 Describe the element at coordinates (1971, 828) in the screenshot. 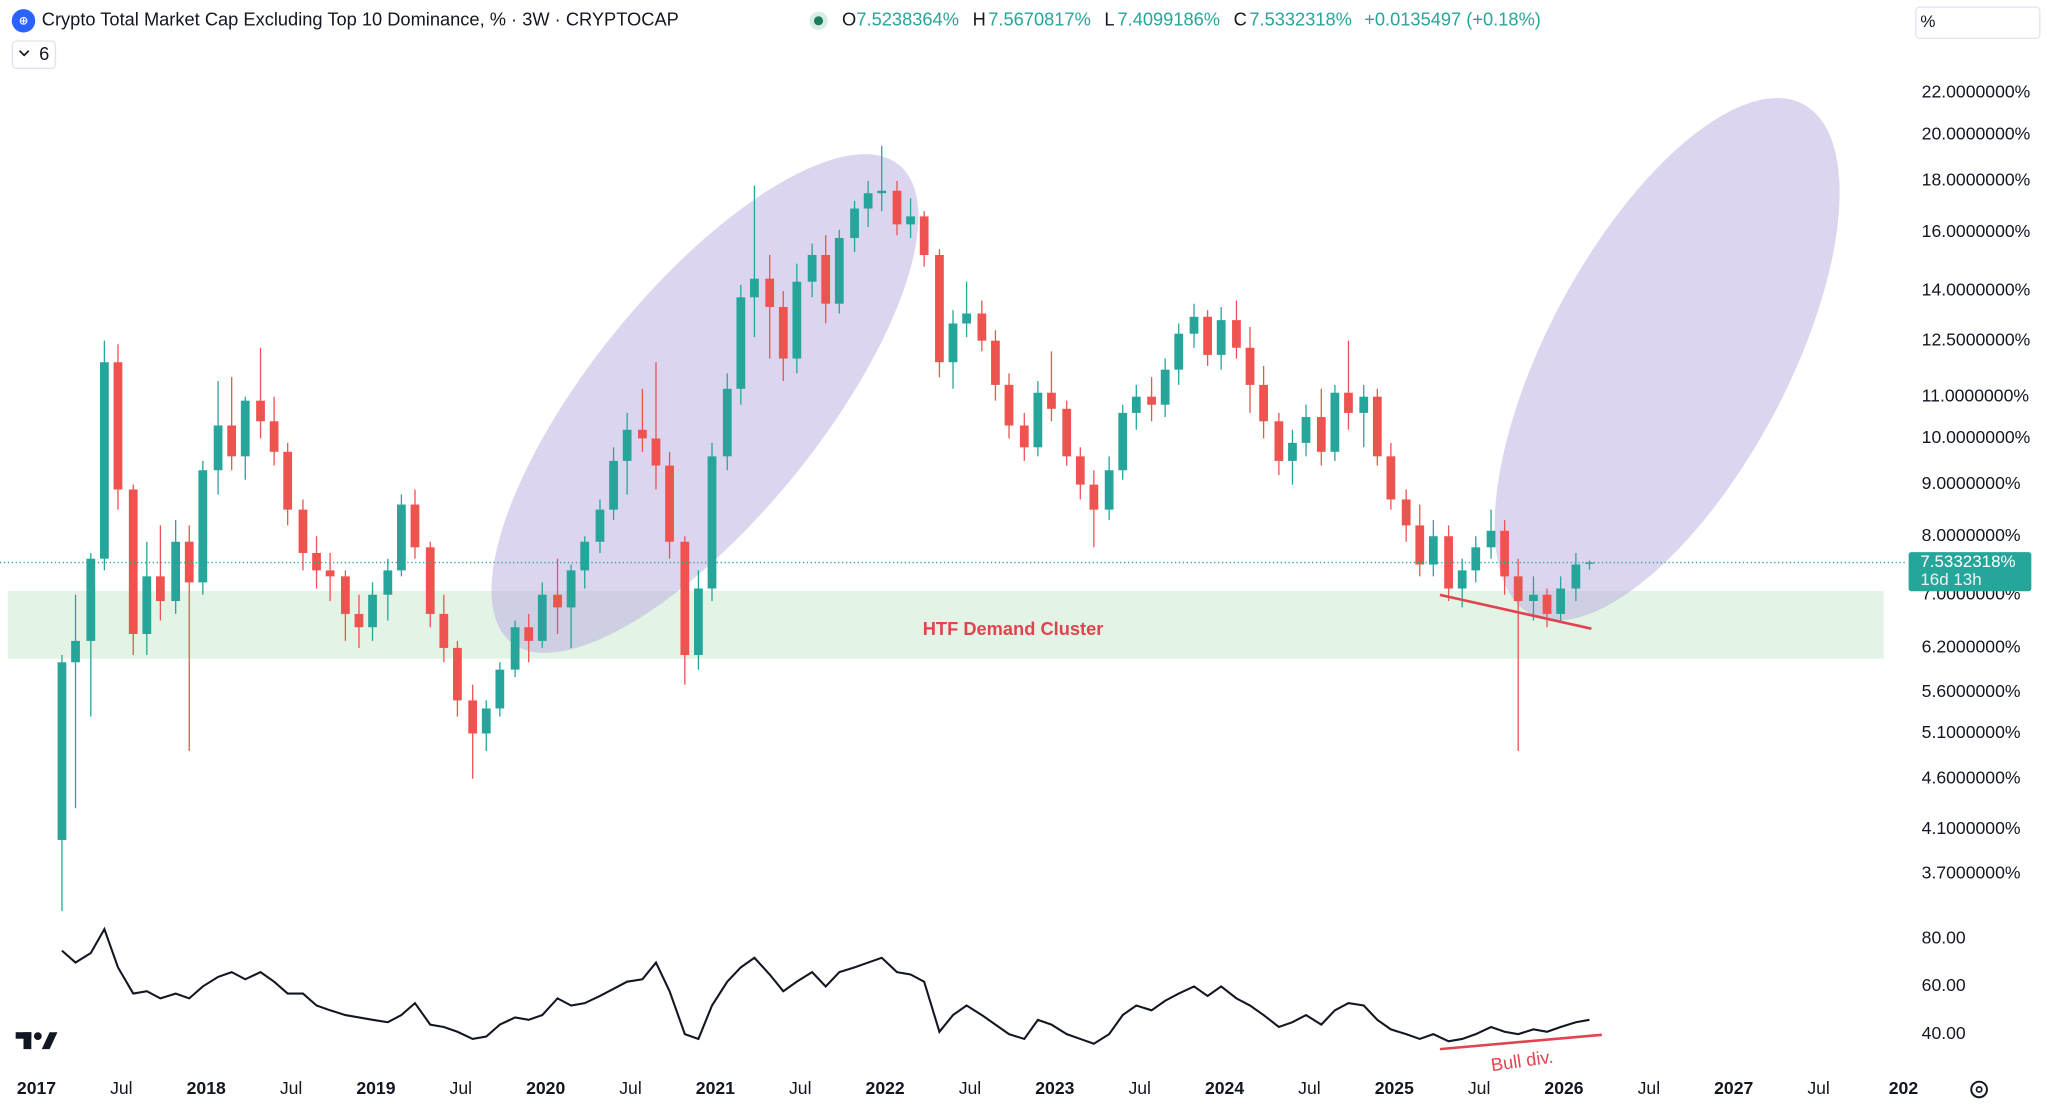

I see `y-tick-label: 4.1000000%` at that location.